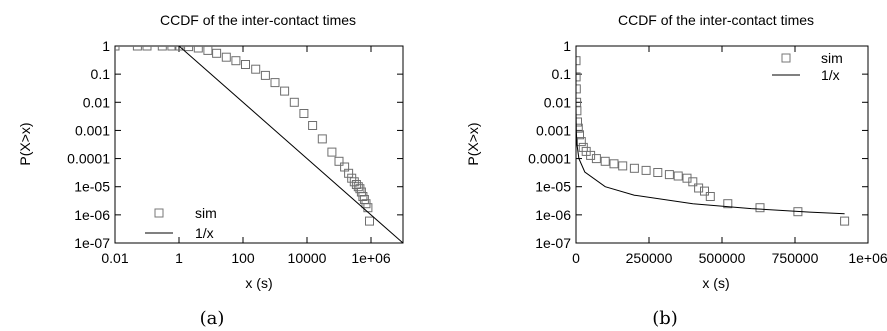 The height and width of the screenshot is (331, 887). I want to click on panel-caption: (b), so click(665, 318).